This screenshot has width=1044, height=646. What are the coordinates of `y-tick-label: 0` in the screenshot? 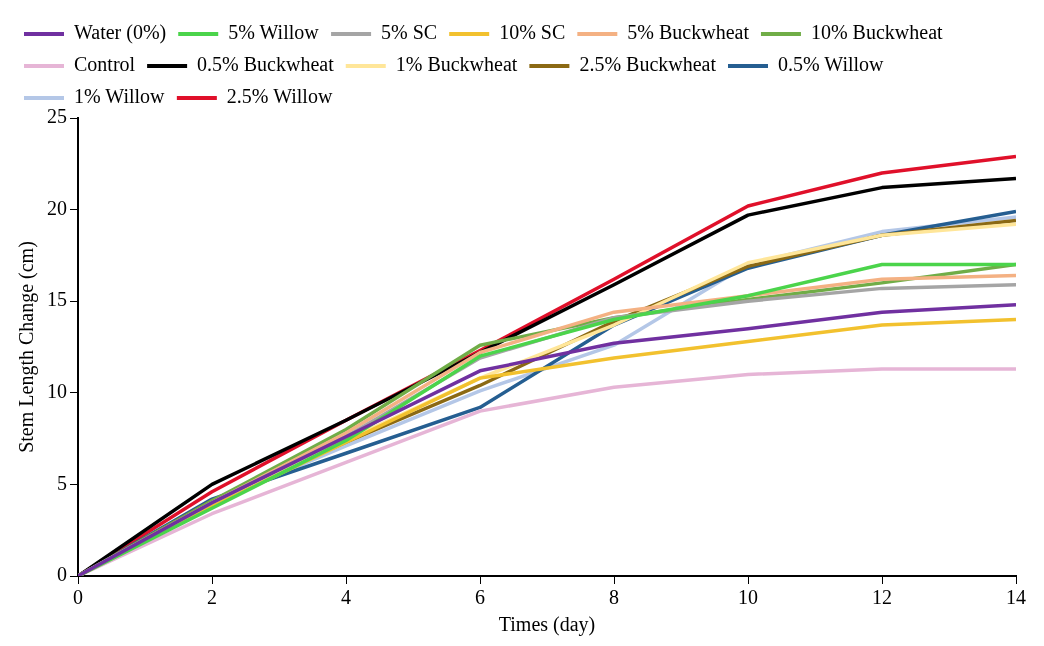 It's located at (62, 574).